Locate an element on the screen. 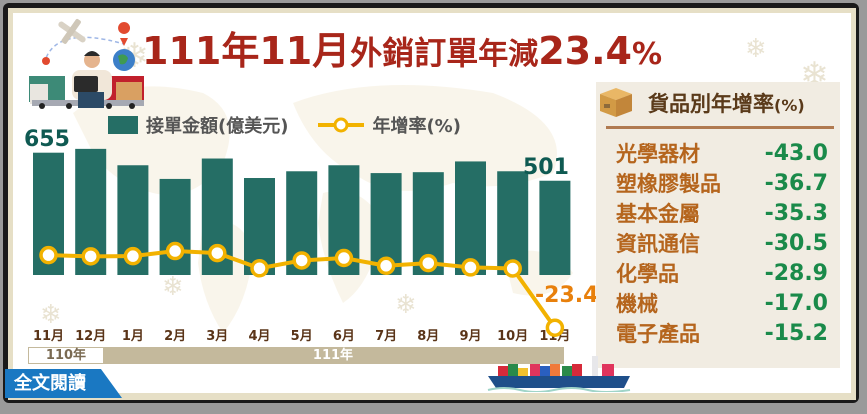 The width and height of the screenshot is (867, 414). title-period: 111年11月 is located at coordinates (246, 51).